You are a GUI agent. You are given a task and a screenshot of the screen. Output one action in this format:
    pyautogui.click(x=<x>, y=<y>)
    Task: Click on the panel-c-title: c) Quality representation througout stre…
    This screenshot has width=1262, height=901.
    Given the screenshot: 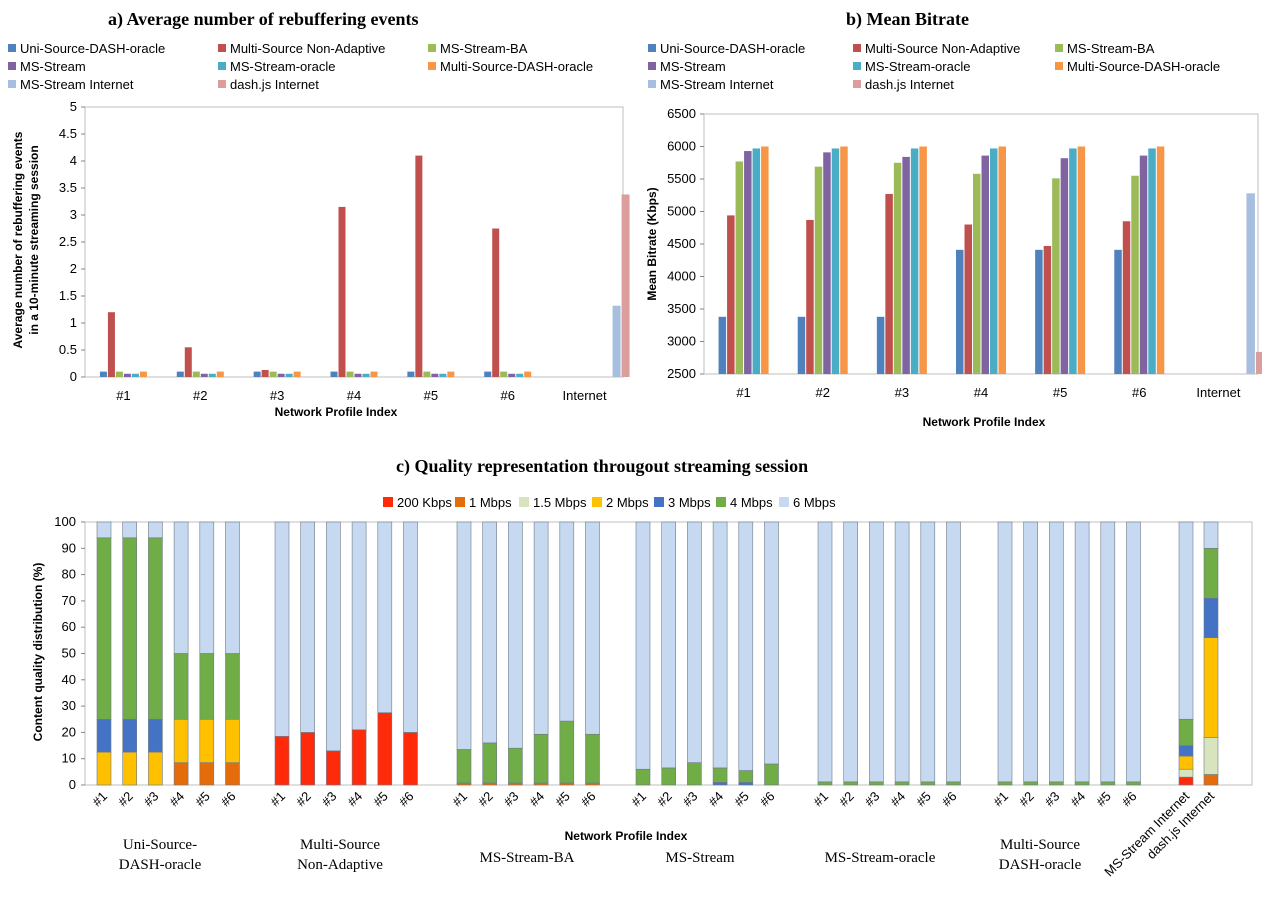 What is the action you would take?
    pyautogui.click(x=602, y=466)
    